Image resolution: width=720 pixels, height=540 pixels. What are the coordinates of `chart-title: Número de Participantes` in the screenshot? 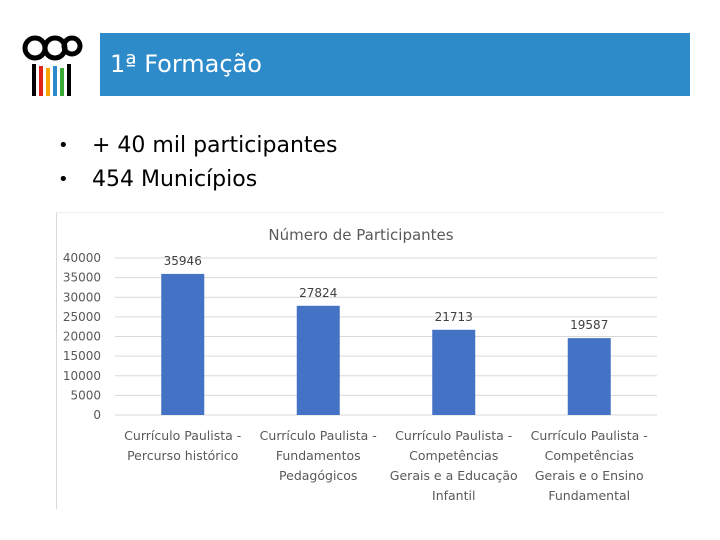 It's located at (360, 235).